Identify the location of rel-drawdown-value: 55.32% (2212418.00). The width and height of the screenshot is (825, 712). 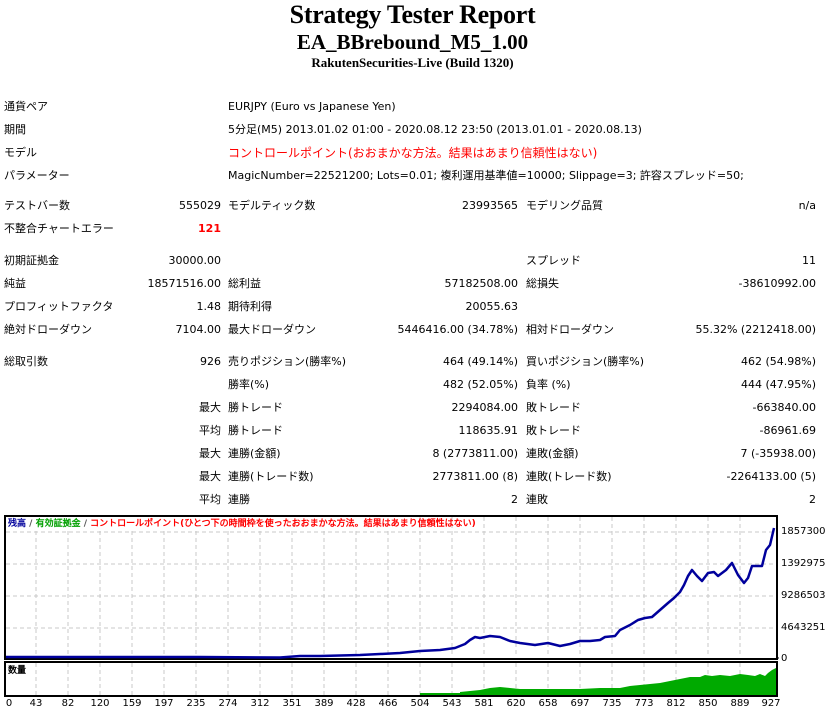
(755, 329).